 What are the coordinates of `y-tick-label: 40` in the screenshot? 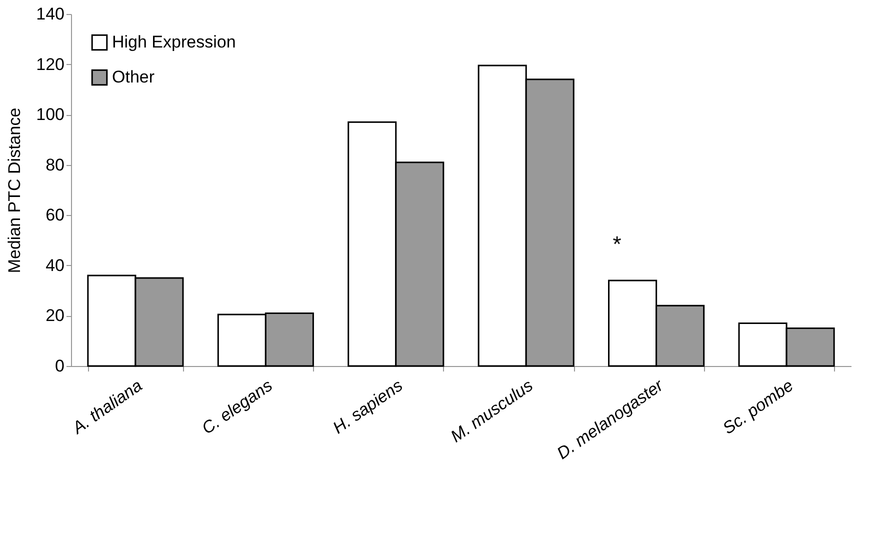 It's located at (55, 265).